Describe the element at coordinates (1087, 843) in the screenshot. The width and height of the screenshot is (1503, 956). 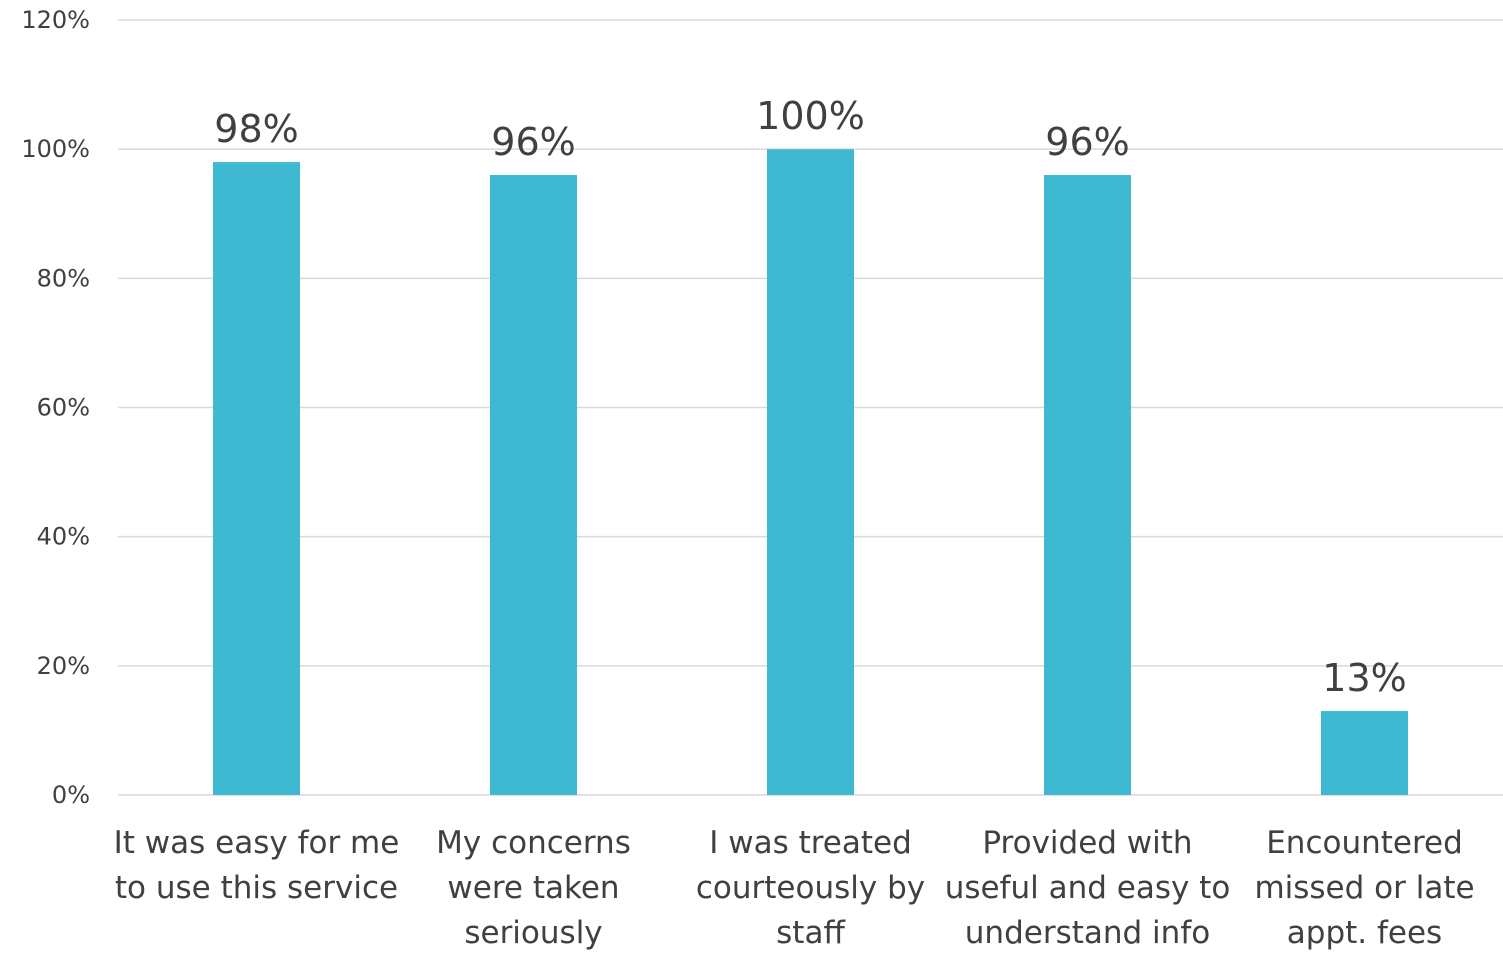
I see `category-label: Provided with` at that location.